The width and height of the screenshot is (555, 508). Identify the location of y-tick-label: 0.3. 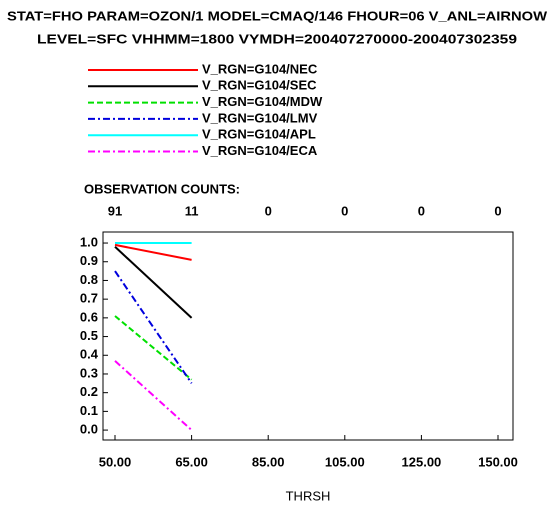
(89, 372).